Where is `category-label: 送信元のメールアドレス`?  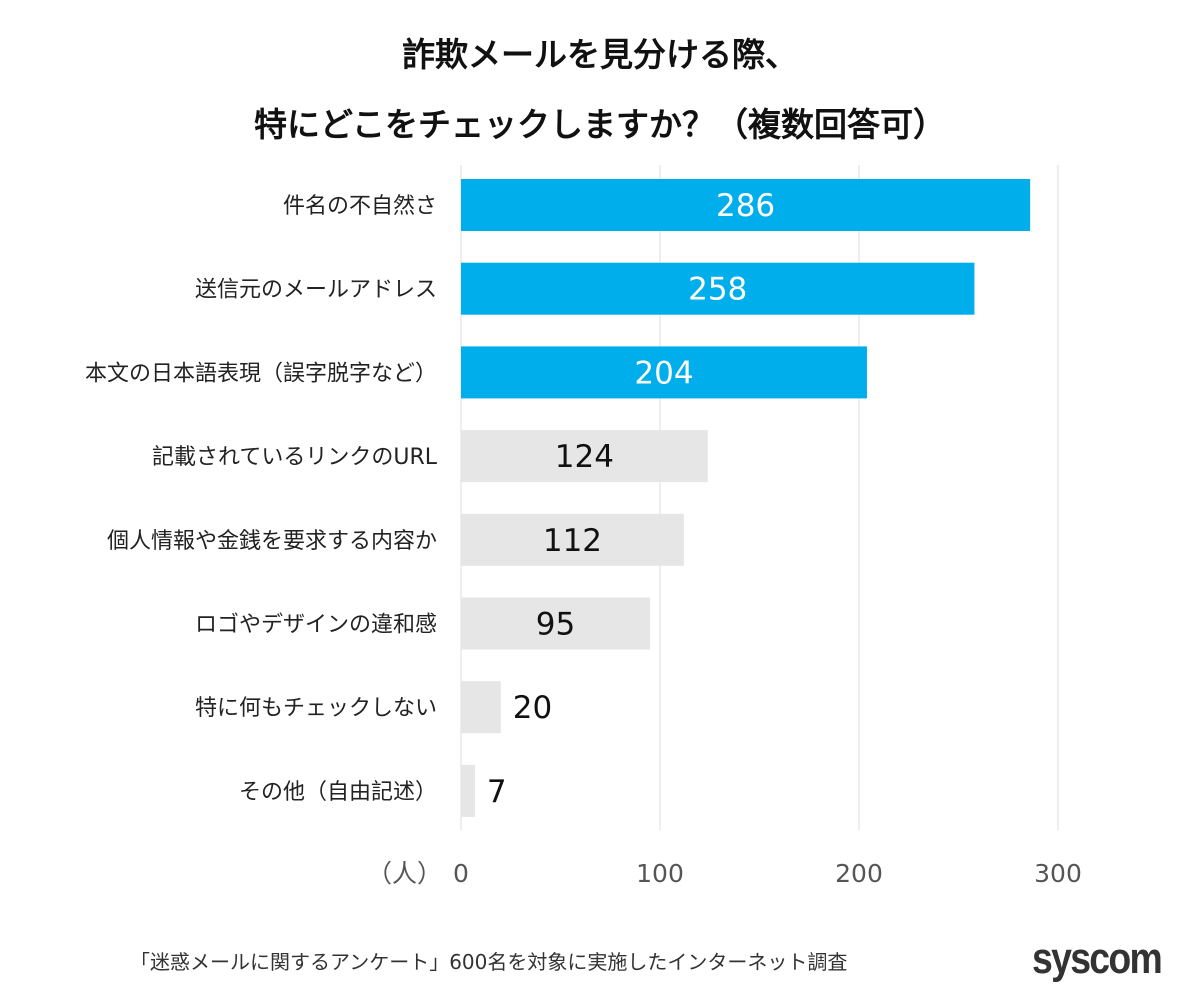 category-label: 送信元のメールアドレス is located at coordinates (316, 290).